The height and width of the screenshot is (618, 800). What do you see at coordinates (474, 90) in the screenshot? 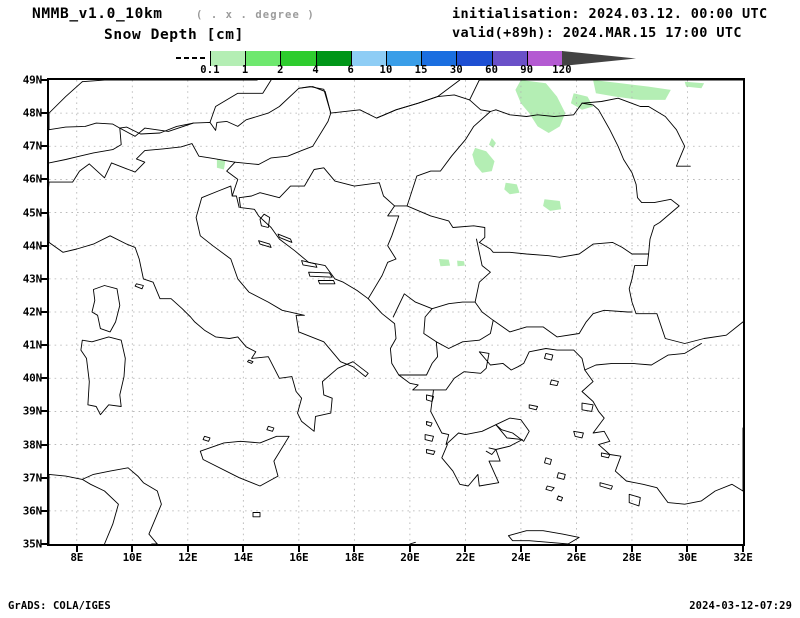
I see `border-ukraine-slovakia` at bounding box center [474, 90].